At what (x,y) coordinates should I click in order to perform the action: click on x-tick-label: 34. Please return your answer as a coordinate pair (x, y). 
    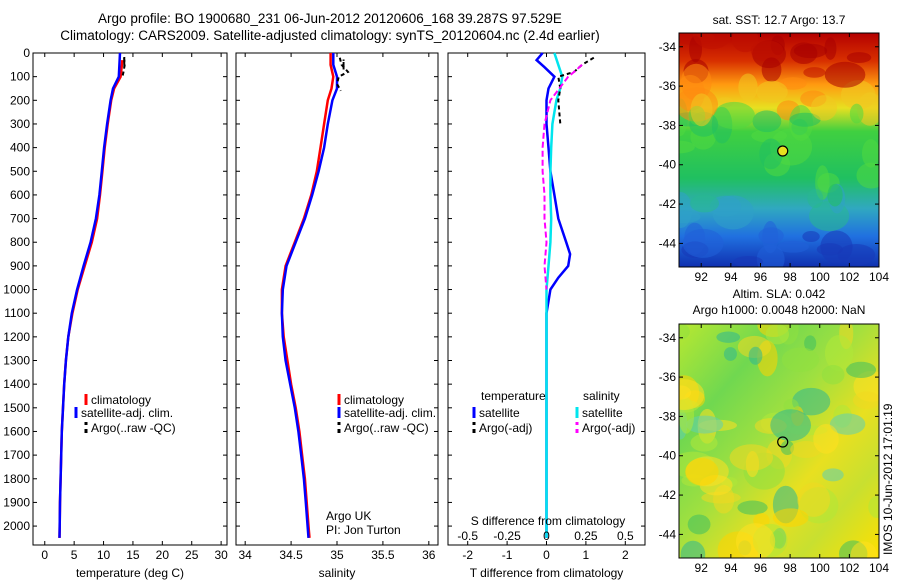
    Looking at the image, I should click on (246, 555).